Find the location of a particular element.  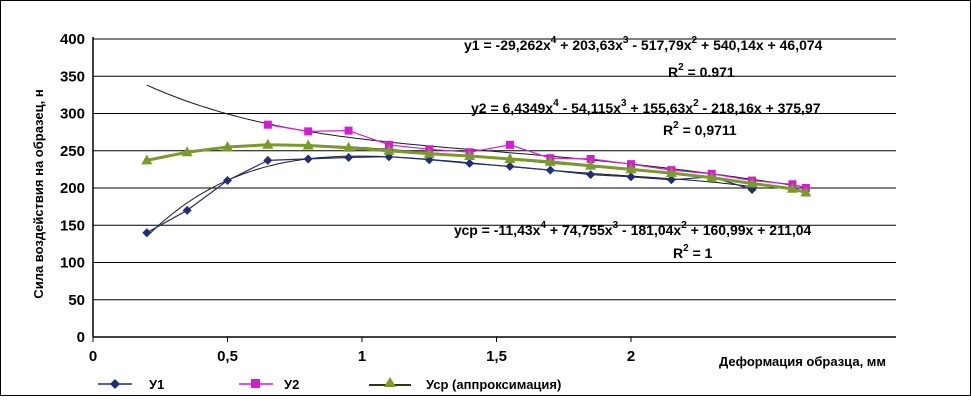

x-axis-title: Деформация образца, мм is located at coordinates (802, 361).